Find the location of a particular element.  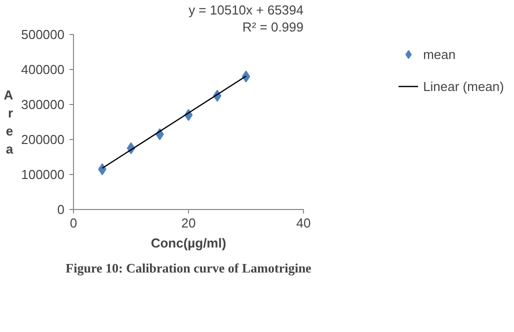

x-tick-label: 20 is located at coordinates (188, 223).